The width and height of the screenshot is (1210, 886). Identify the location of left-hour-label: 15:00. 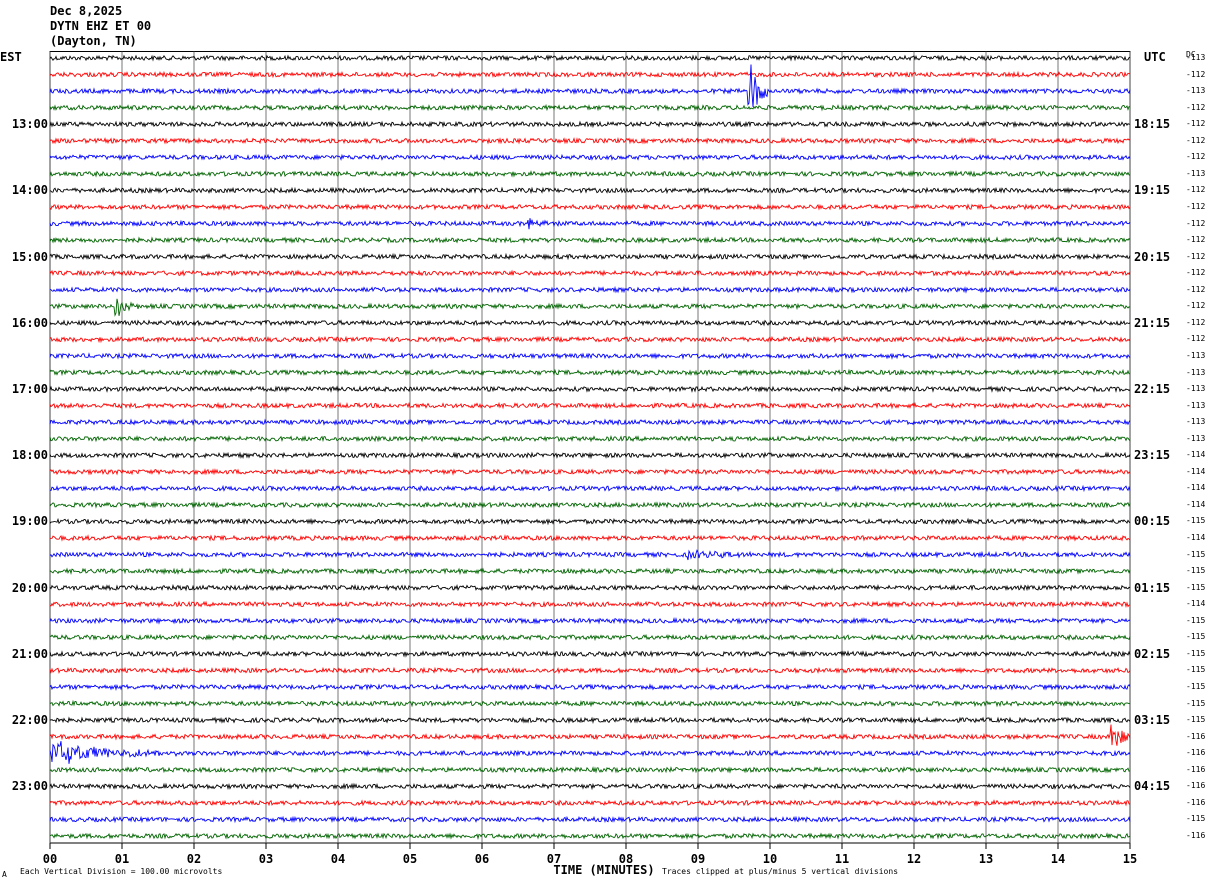
(29, 256).